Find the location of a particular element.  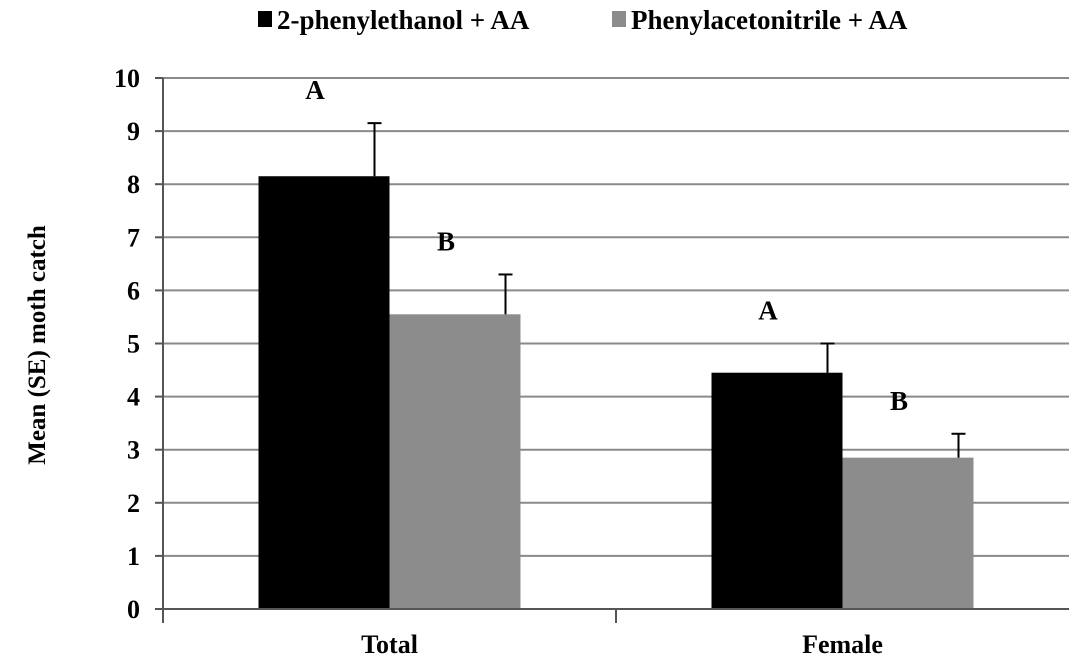

y-tick-label-9: 9 is located at coordinates (133, 131).